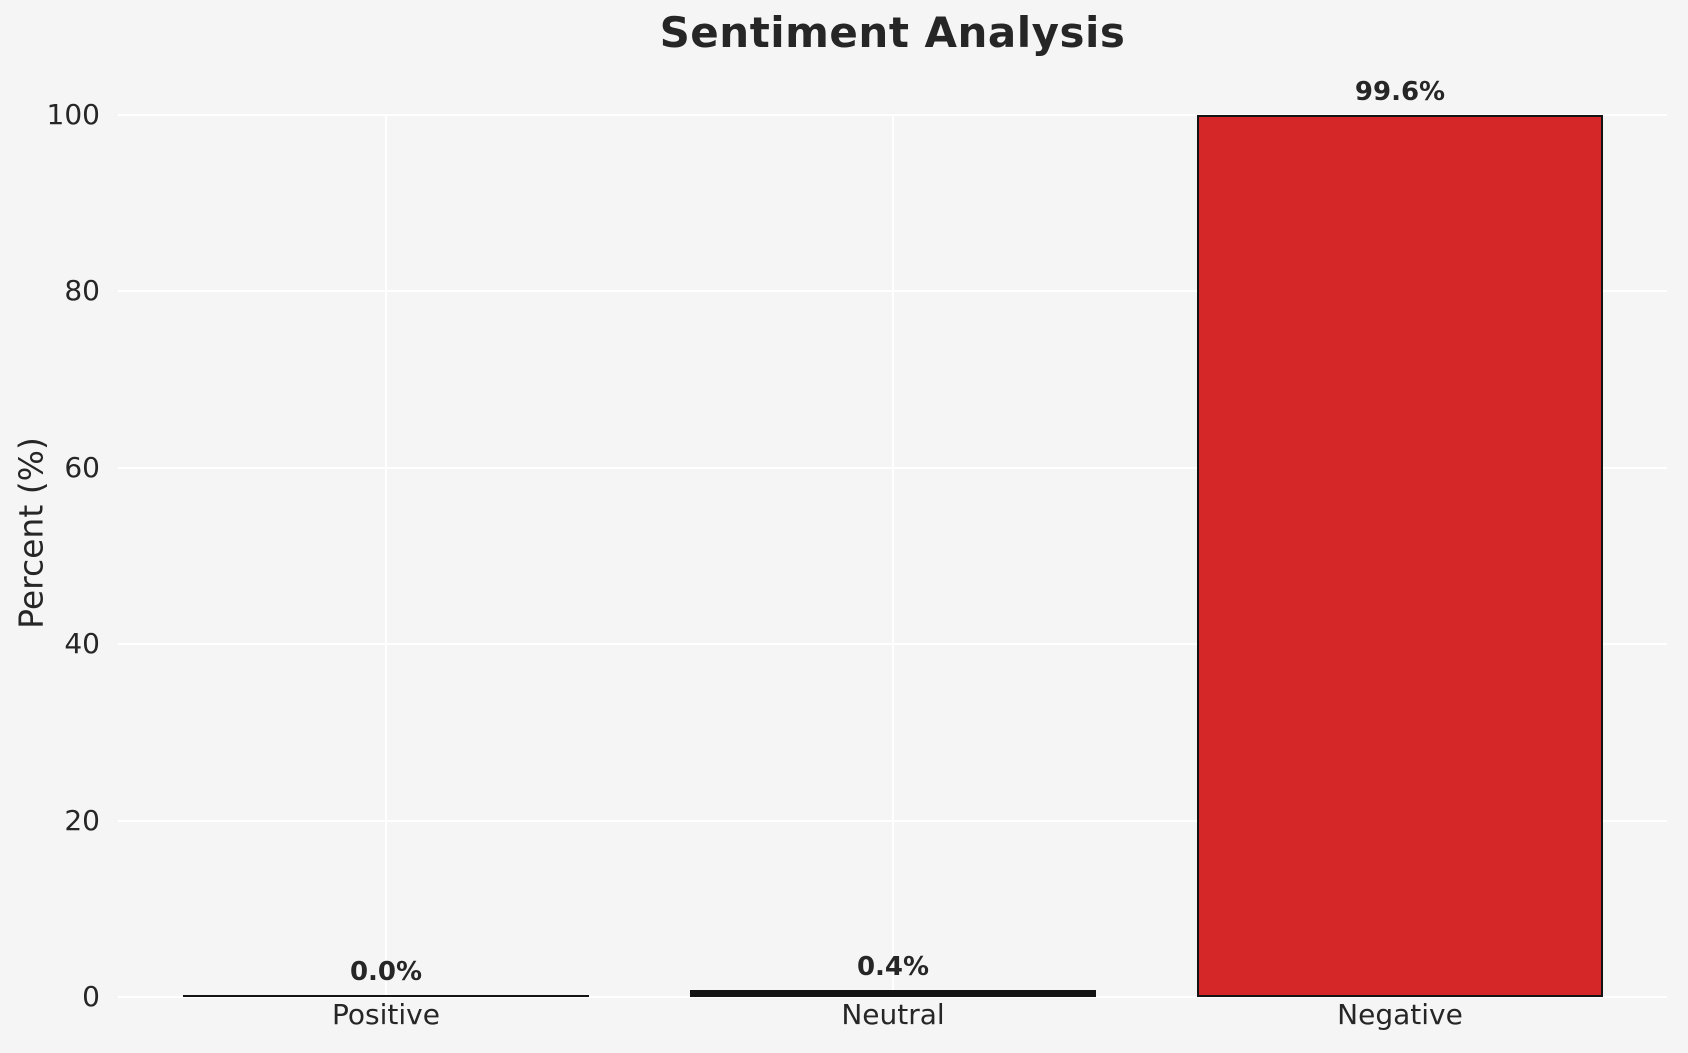 The height and width of the screenshot is (1053, 1688). Describe the element at coordinates (893, 967) in the screenshot. I see `bar-value-label: 0.4%` at that location.